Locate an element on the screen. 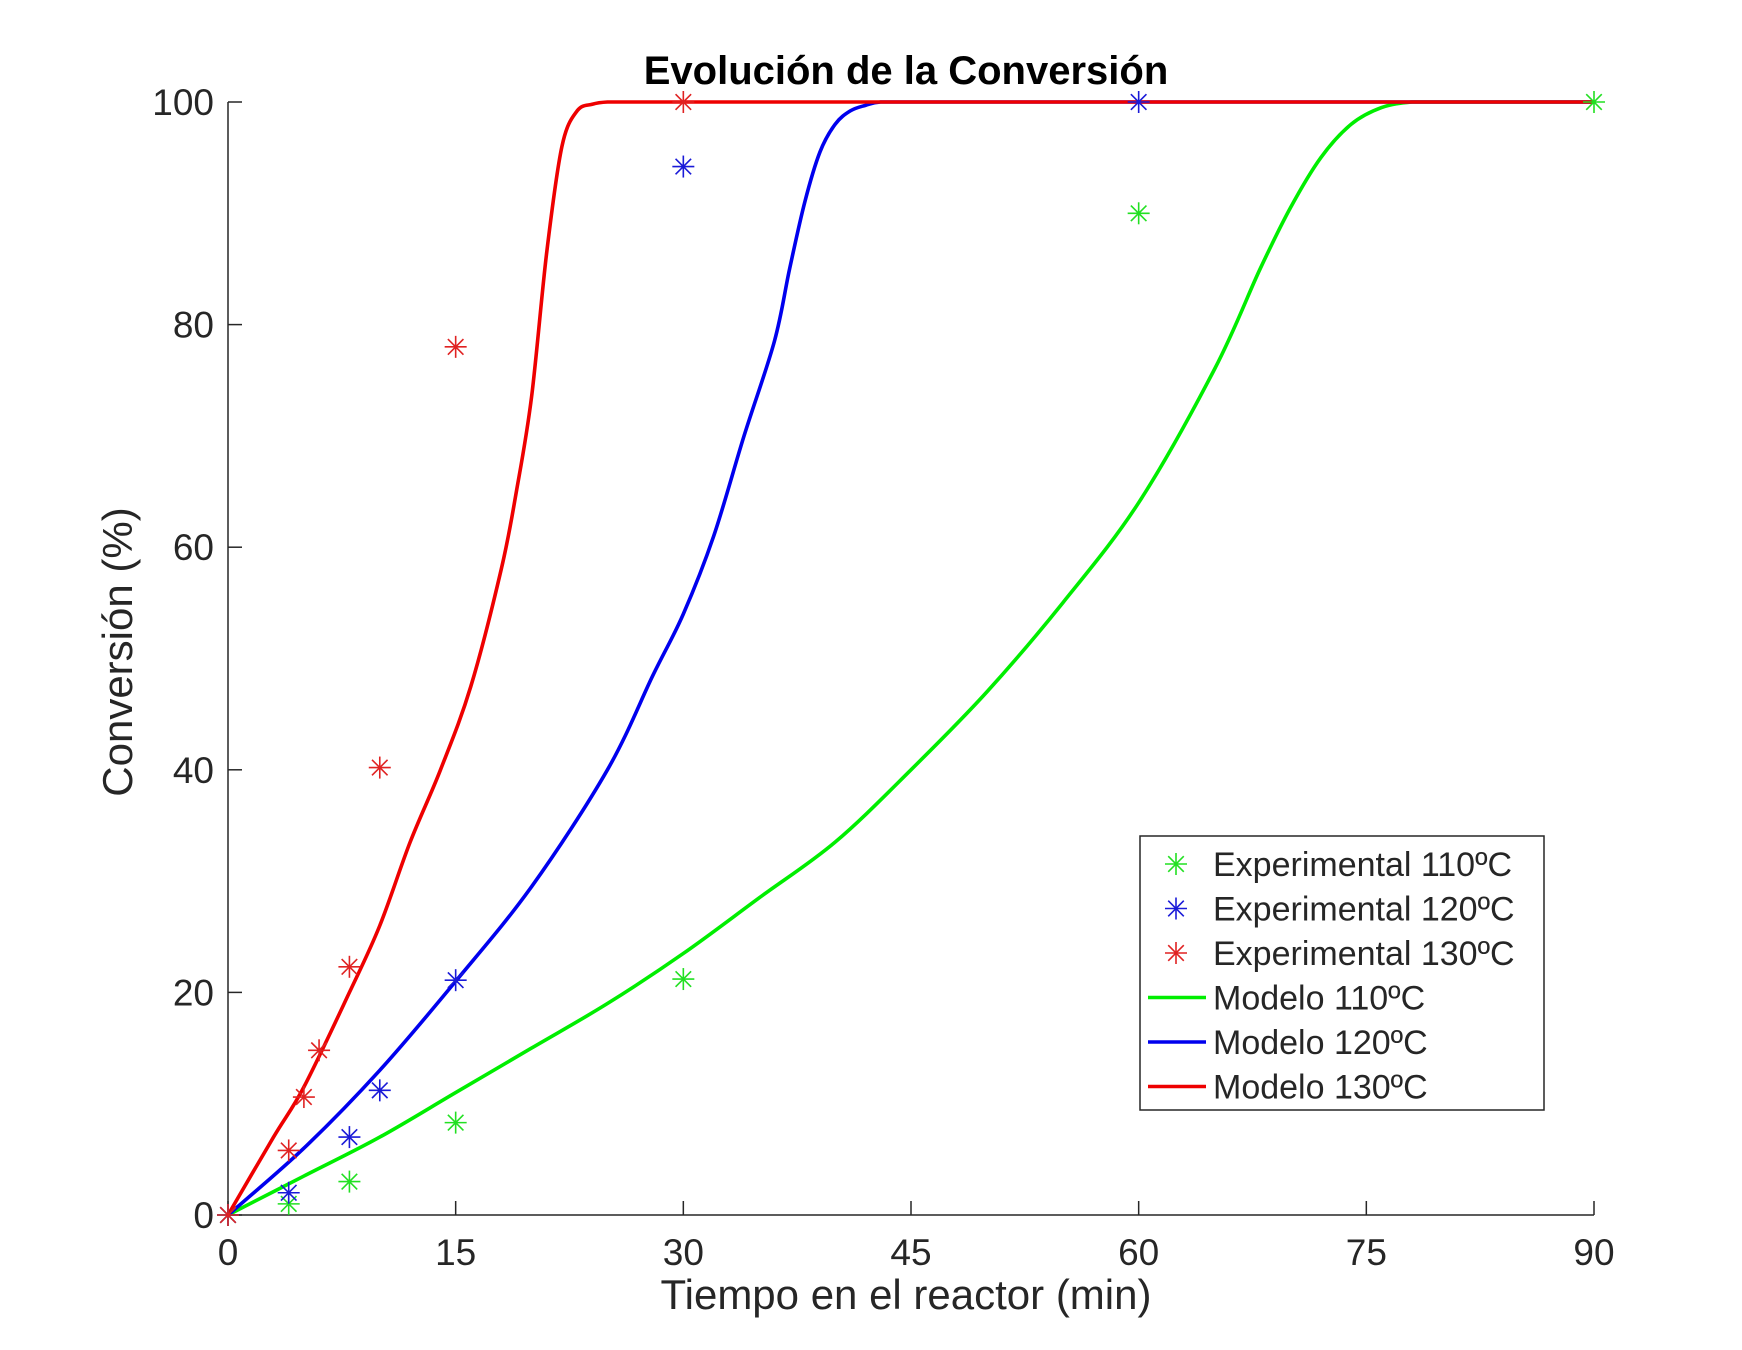 This screenshot has height=1350, width=1742. legend-entry-label: Experimental 110ºC is located at coordinates (1362, 865).